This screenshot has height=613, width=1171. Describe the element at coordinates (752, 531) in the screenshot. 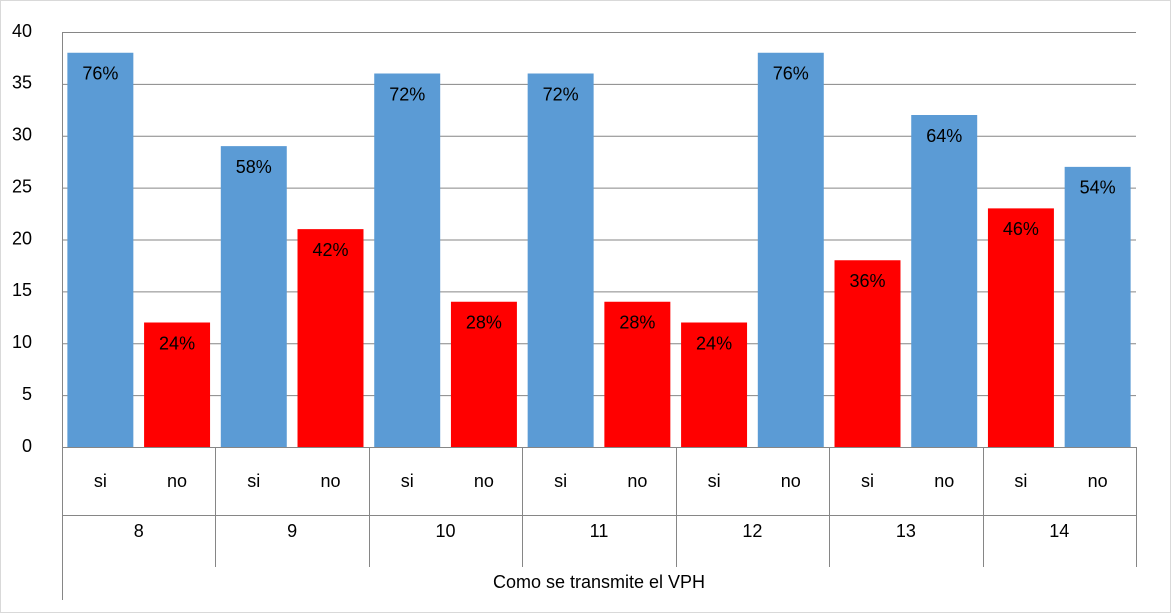

I see `group-label: 12` at that location.